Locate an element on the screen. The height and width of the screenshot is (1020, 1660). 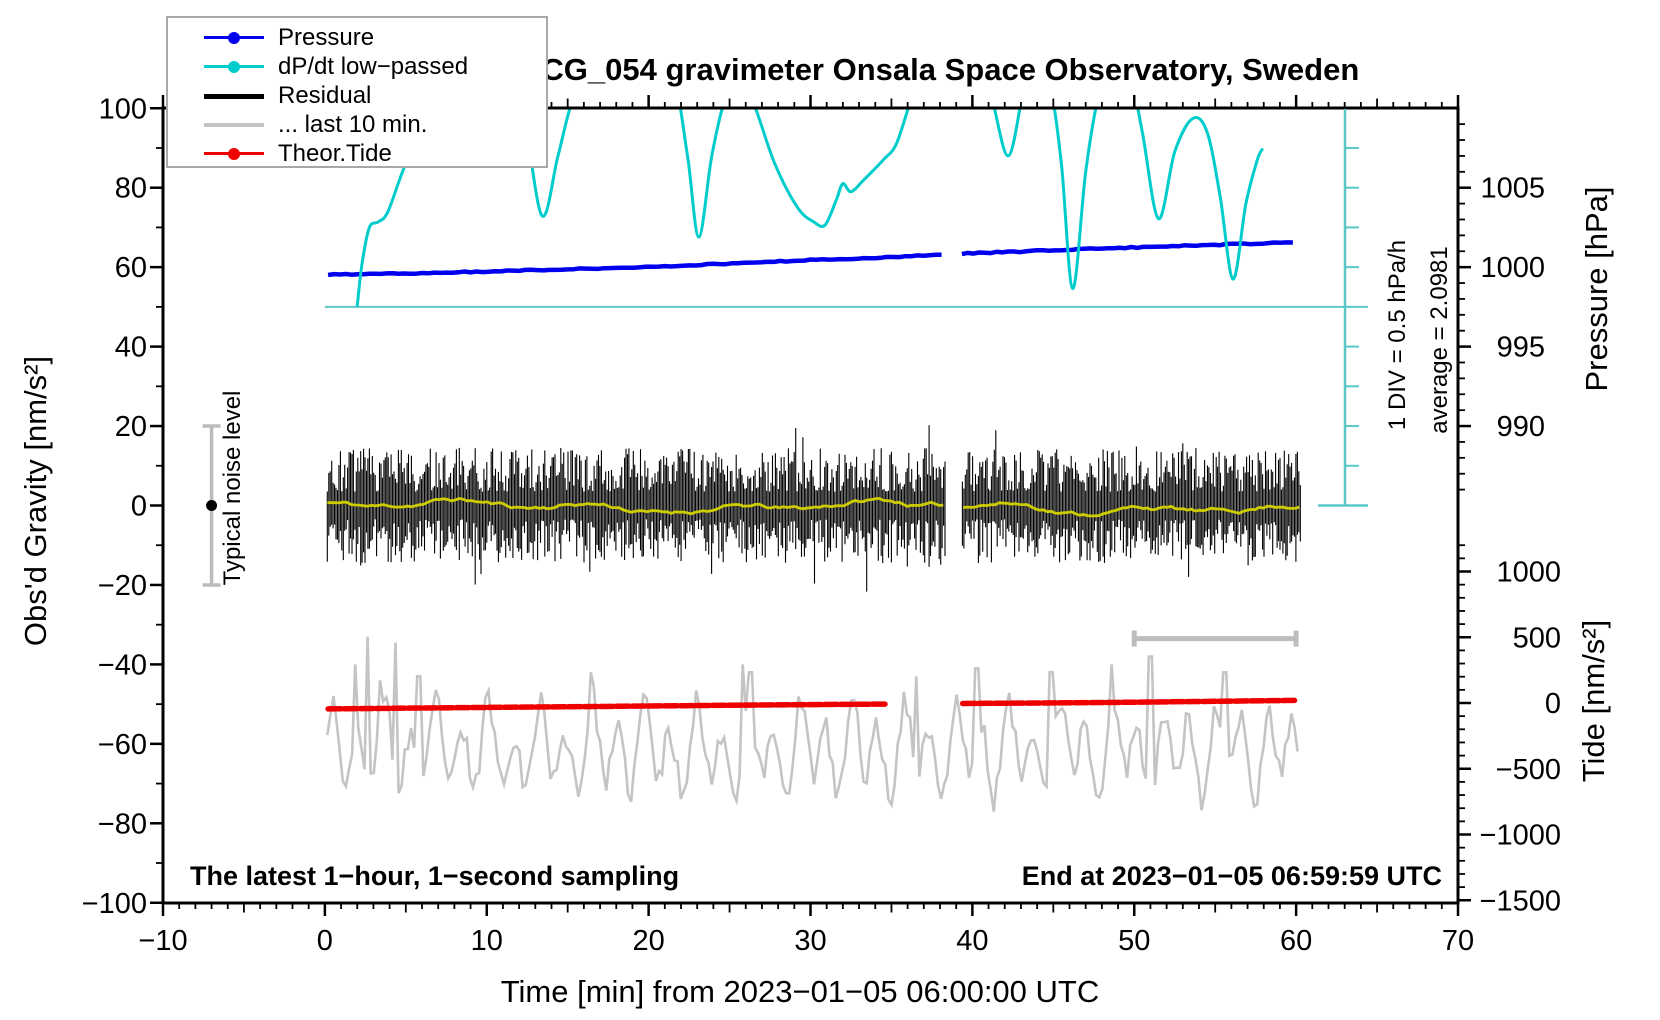
gravity-axis-tick-labels: −100 −80 −60 −40 −20 0 20 40 60 80 100 is located at coordinates (114, 506).